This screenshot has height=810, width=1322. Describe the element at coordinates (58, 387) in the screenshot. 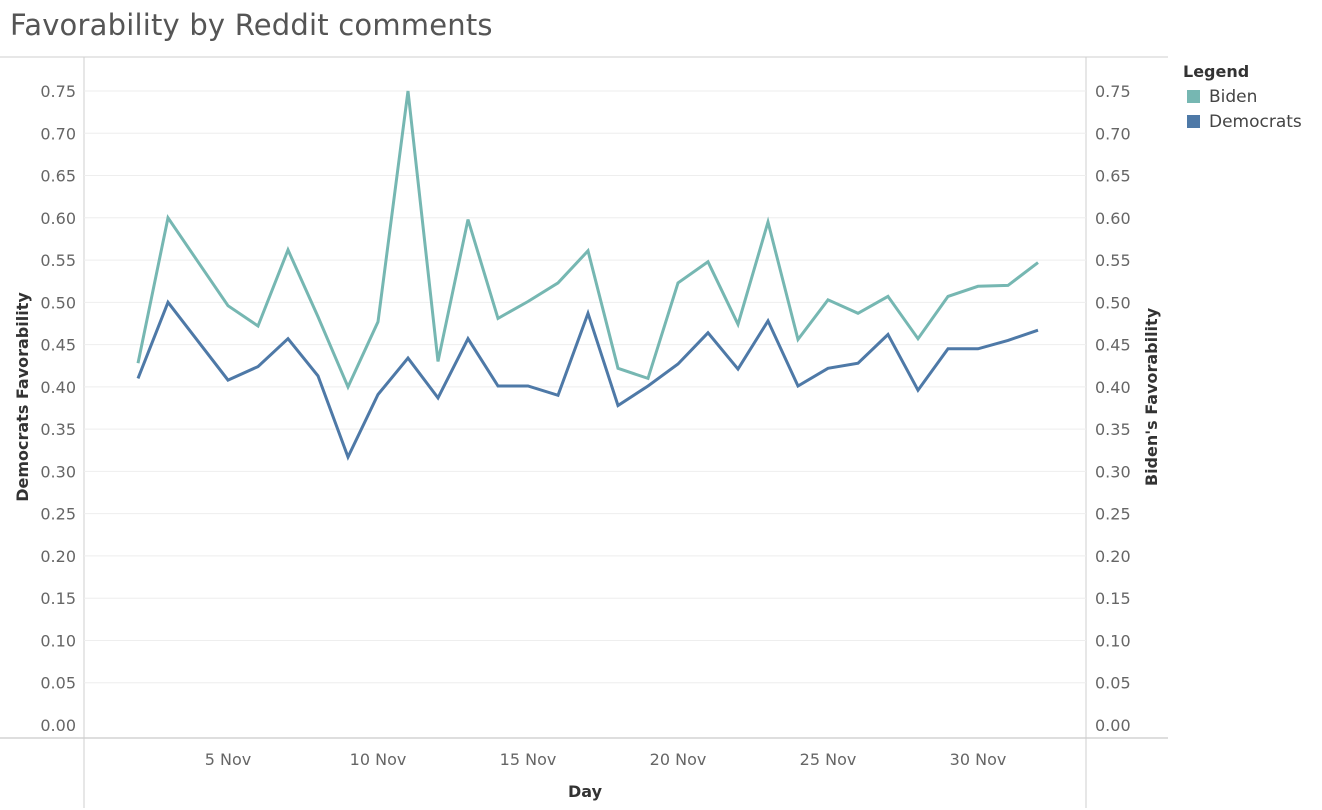

I see `left-y-tick-label: 0.40` at that location.